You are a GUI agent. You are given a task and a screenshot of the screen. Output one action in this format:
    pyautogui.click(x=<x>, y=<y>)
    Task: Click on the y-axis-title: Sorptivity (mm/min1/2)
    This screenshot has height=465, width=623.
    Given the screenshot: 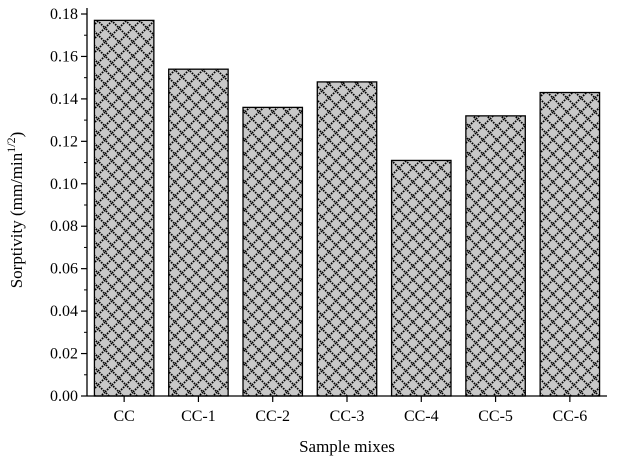 What is the action you would take?
    pyautogui.click(x=15, y=210)
    